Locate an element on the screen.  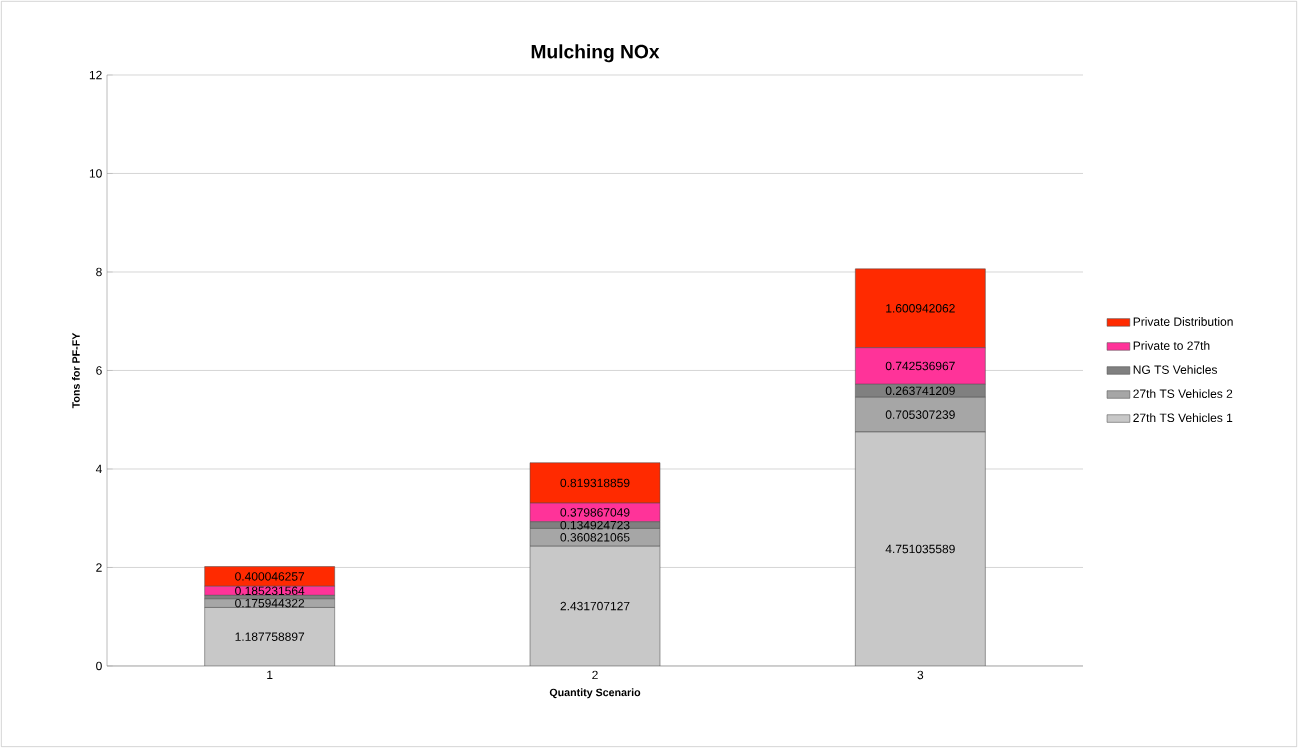
data-label: 2.431707127 is located at coordinates (595, 606).